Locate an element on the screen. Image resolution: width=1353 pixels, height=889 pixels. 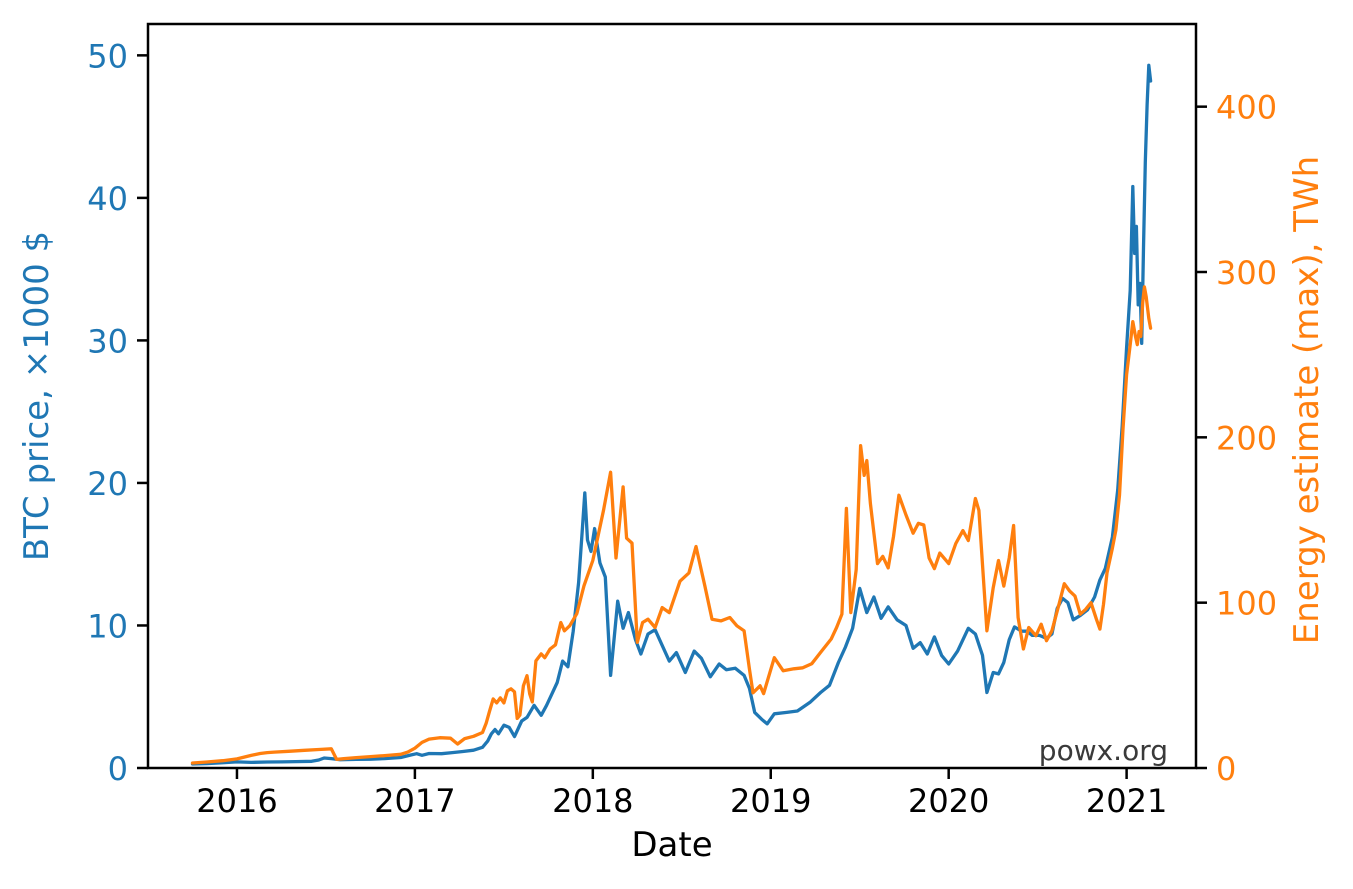
right-axis-label: Energy estimate (max), TWh is located at coordinates (1307, 400).